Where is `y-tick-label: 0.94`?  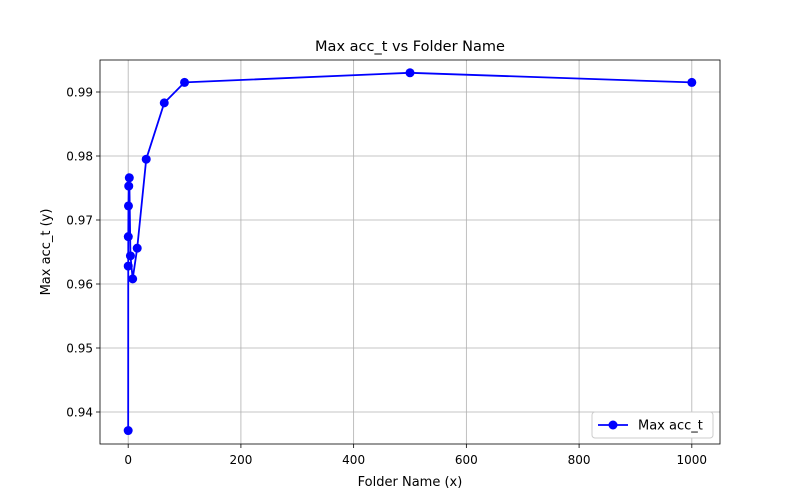 y-tick-label: 0.94 is located at coordinates (79, 413).